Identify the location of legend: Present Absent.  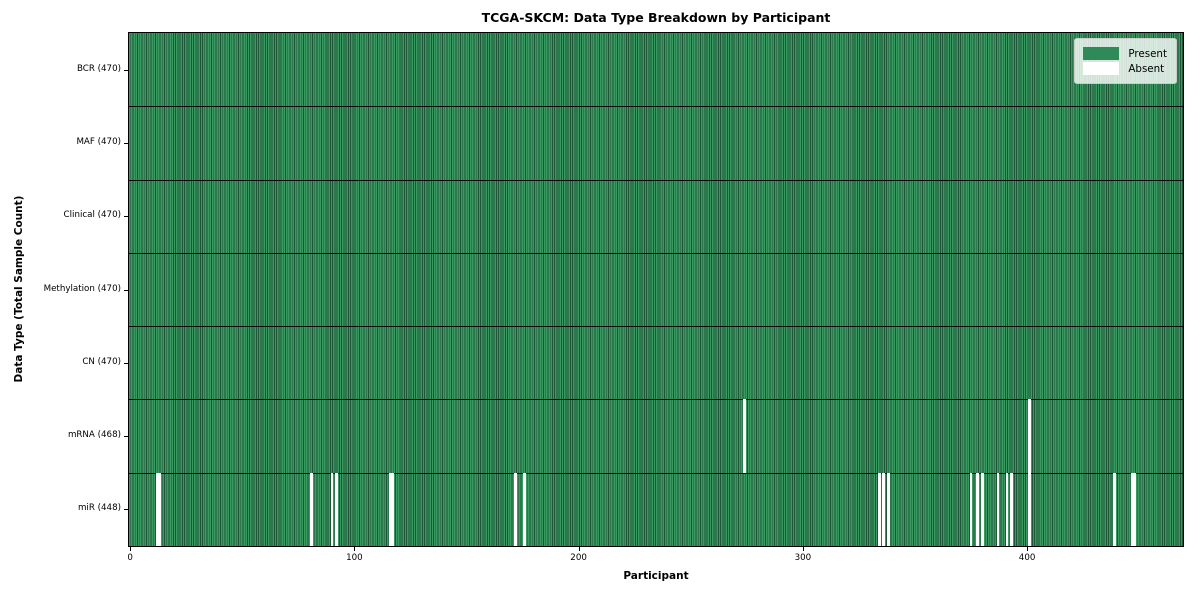
(1125, 61).